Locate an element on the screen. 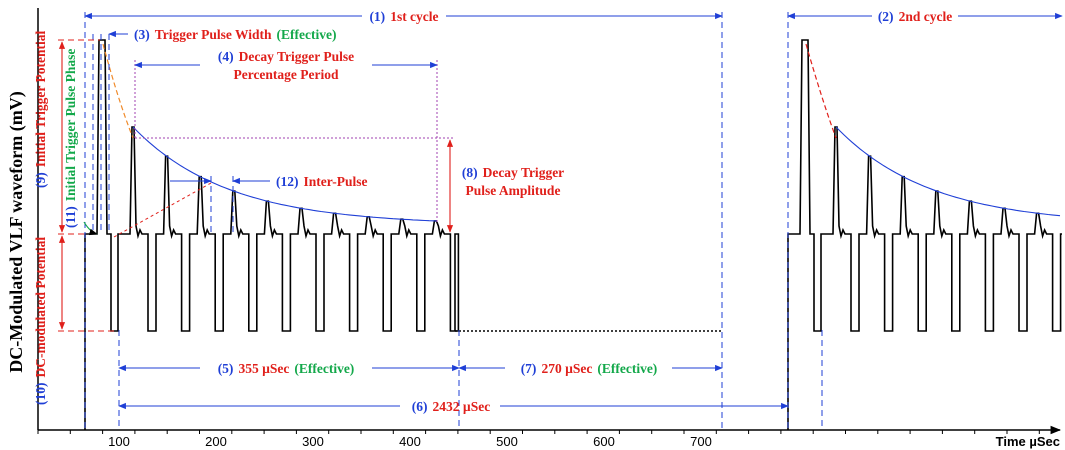  label-initial-trigger-potential: (9)Initial Trigger Potential is located at coordinates (40, 109).